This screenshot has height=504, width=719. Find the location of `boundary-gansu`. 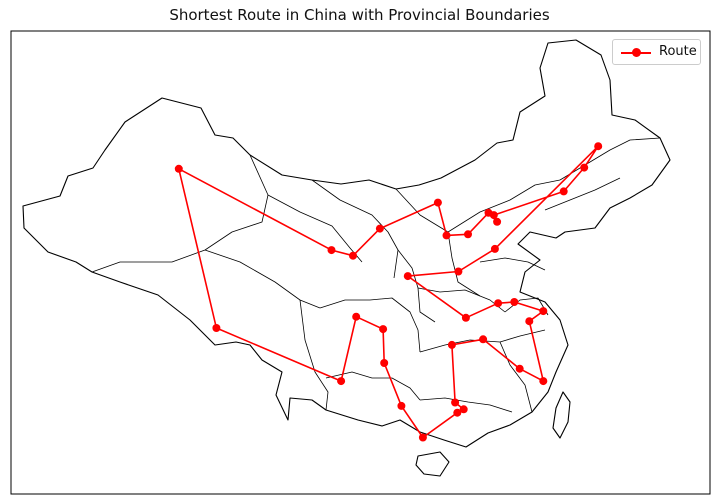

boundary-gansu is located at coordinates (355, 229).